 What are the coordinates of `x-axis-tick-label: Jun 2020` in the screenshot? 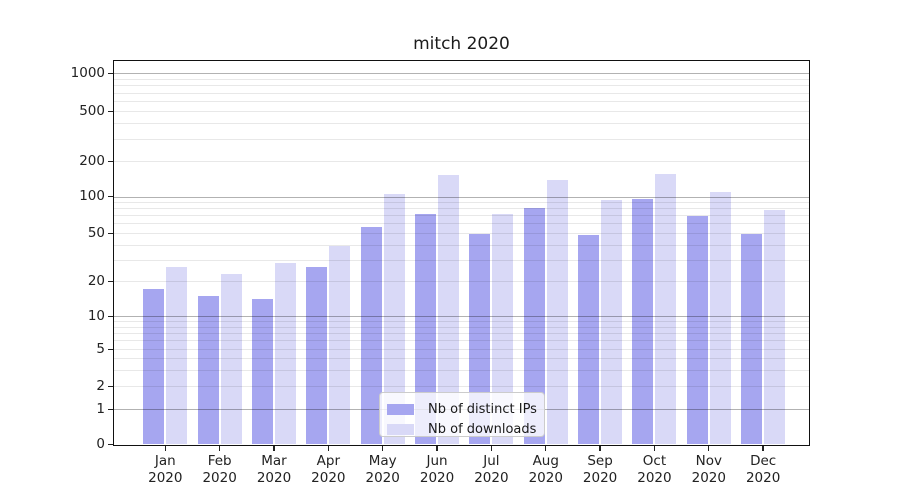 It's located at (437, 470).